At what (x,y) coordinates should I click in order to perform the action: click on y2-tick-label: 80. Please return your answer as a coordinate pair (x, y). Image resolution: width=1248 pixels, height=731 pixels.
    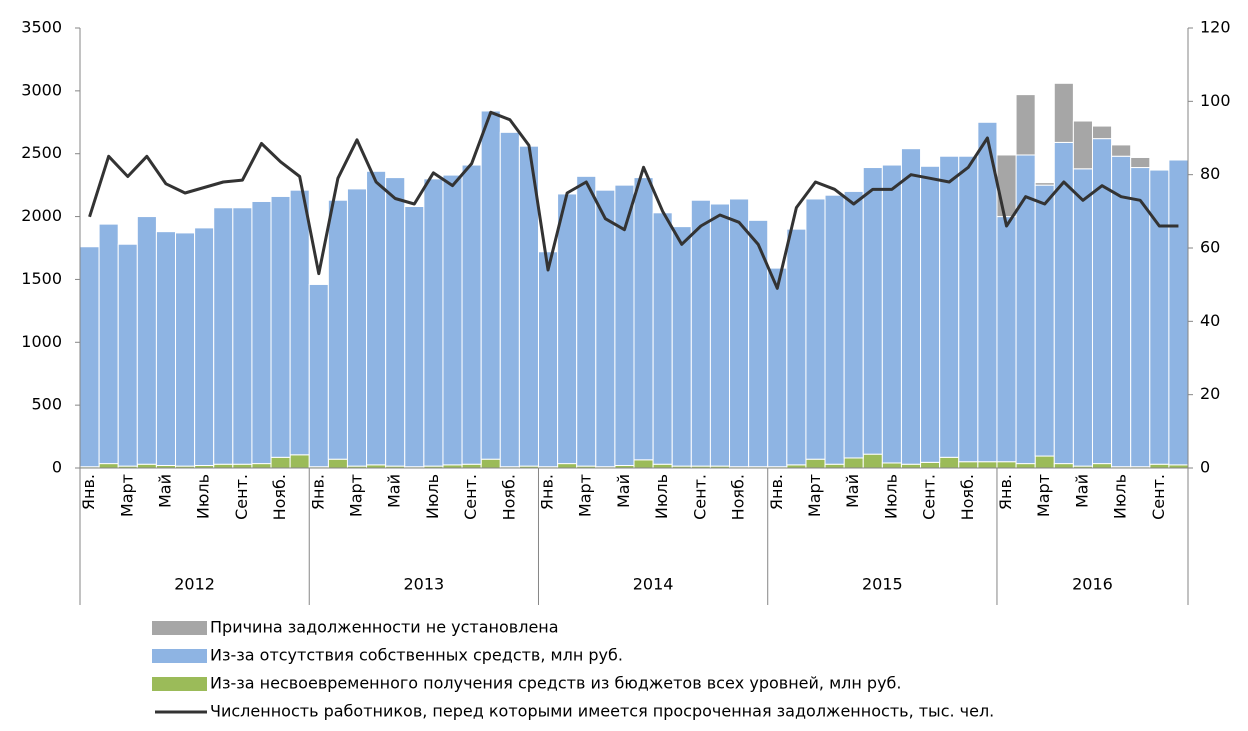
    Looking at the image, I should click on (1210, 173).